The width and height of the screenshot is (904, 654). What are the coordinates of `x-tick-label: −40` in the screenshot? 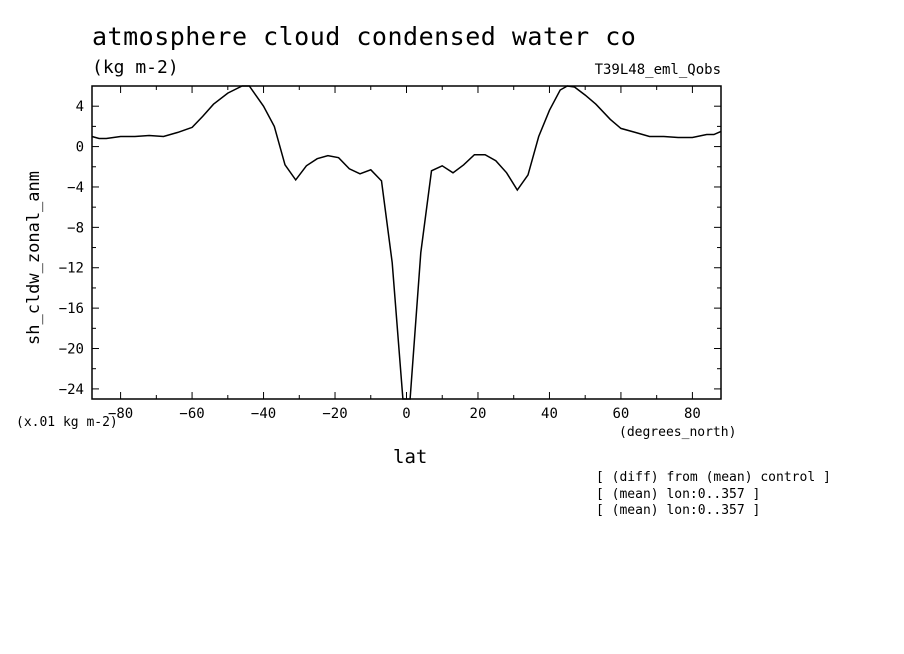 It's located at (263, 414).